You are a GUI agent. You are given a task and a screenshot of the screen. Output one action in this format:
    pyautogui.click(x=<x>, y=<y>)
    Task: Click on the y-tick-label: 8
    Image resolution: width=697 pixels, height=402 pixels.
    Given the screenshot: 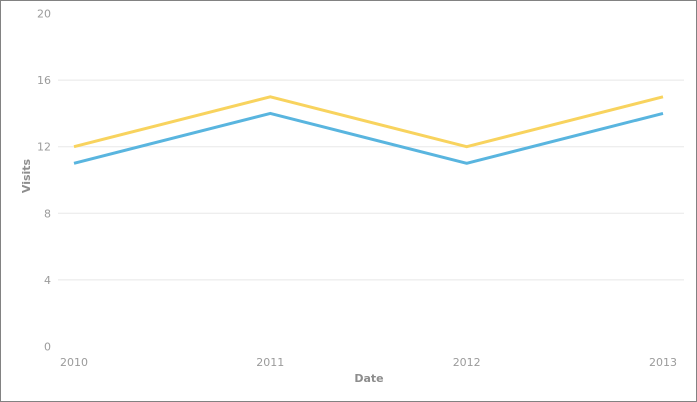 What is the action you would take?
    pyautogui.click(x=47, y=213)
    